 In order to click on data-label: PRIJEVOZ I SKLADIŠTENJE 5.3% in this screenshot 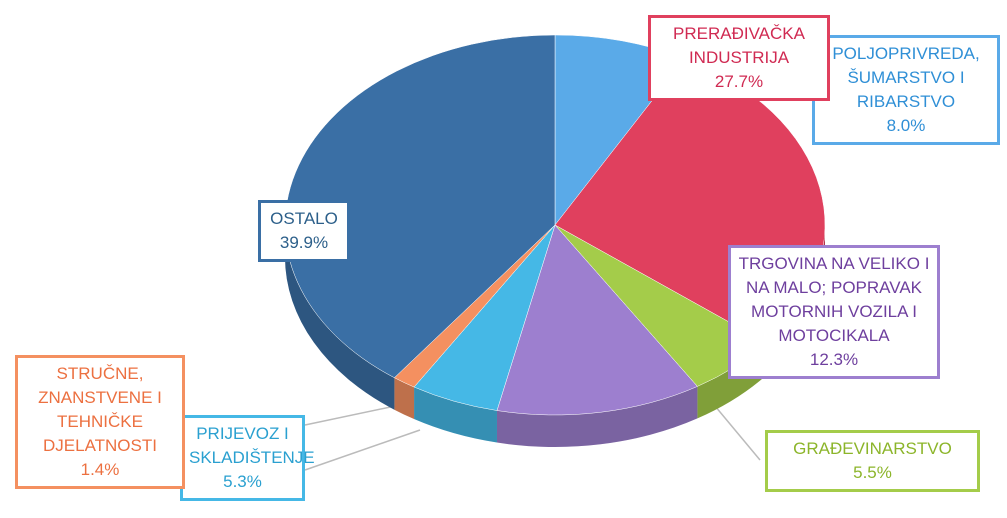, I will do `click(247, 458)`.